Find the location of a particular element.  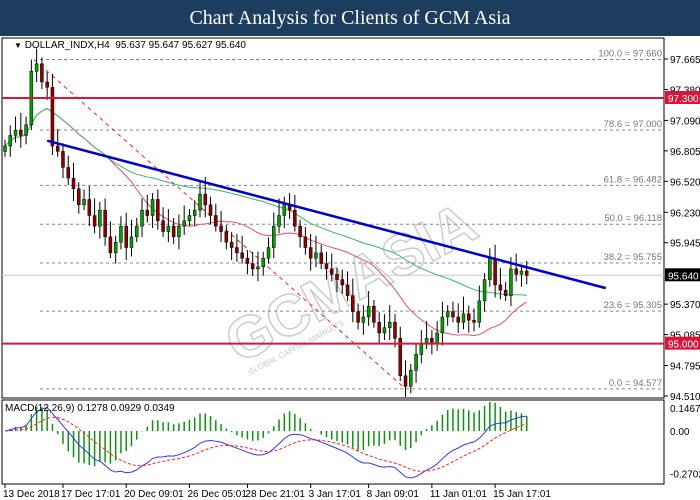

price-tick-label: 97.090 is located at coordinates (685, 121).